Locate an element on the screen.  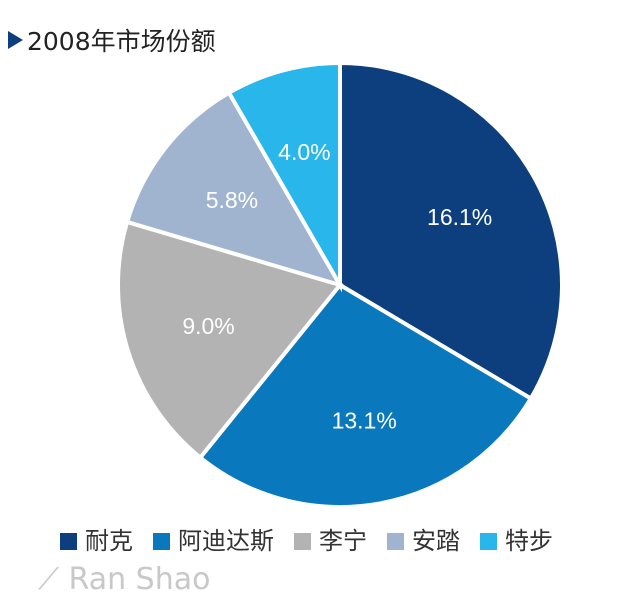
chart-title-text: 2008年市场份额 is located at coordinates (121, 41).